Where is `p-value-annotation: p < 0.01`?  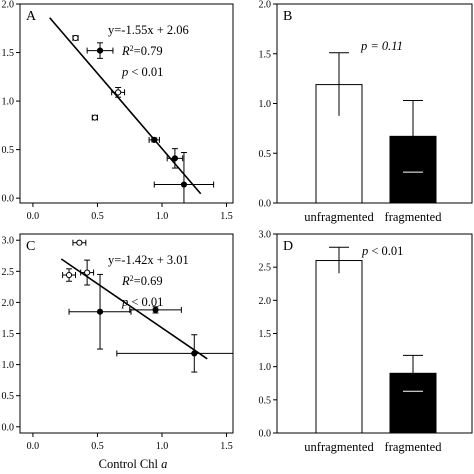
p-value-annotation: p < 0.01 is located at coordinates (382, 251).